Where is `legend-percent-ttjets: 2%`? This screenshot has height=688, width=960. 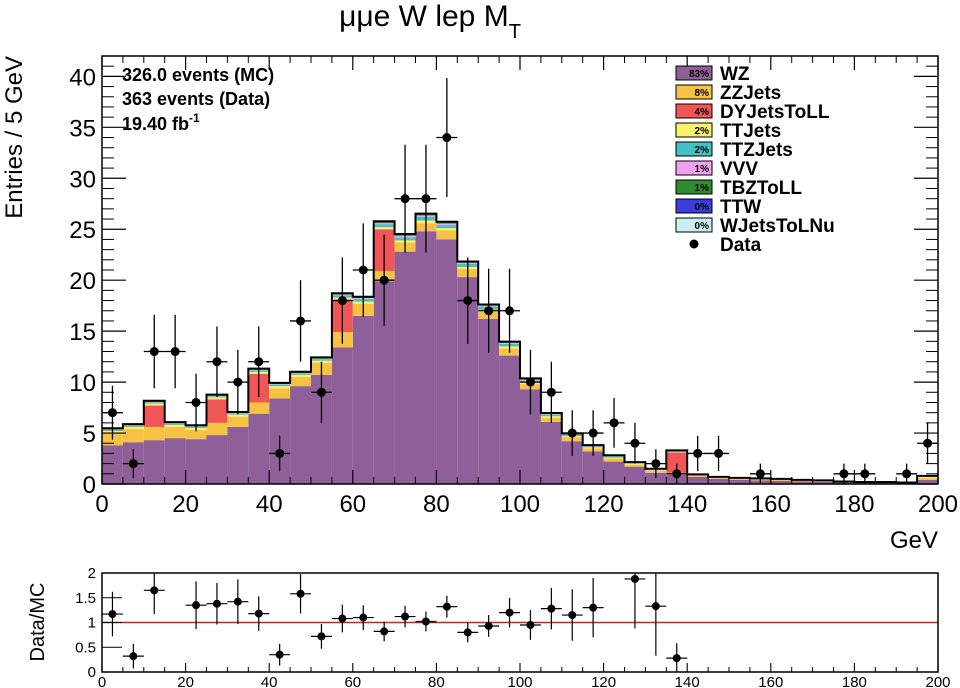 legend-percent-ttjets: 2% is located at coordinates (702, 131).